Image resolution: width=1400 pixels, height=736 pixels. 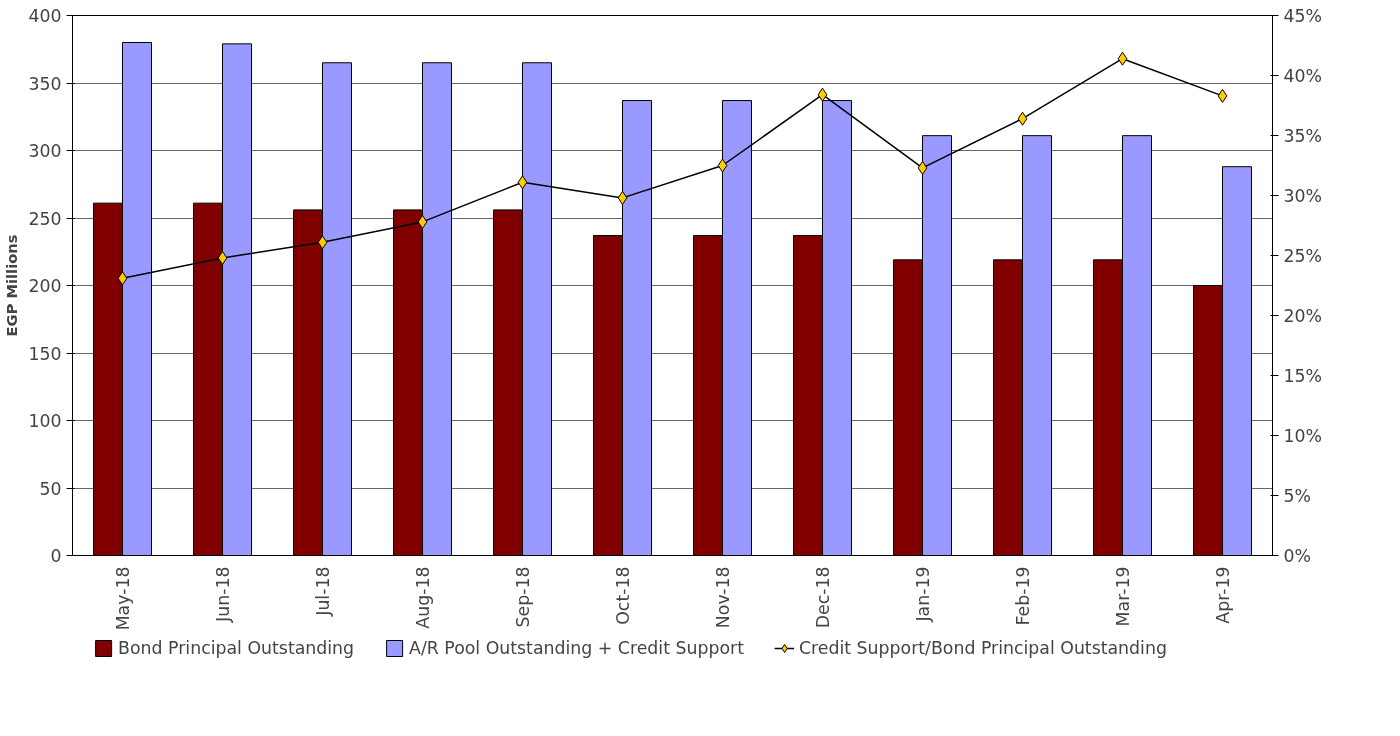 What do you see at coordinates (122, 598) in the screenshot?
I see `x-tick-label: May-18` at bounding box center [122, 598].